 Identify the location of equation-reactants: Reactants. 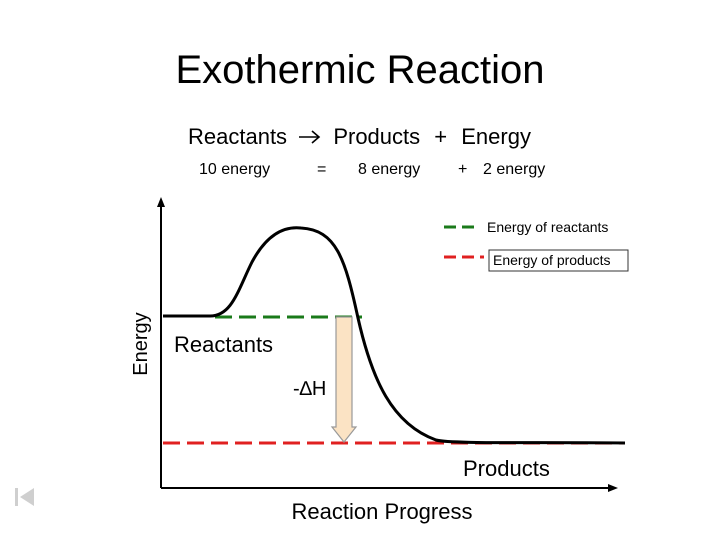
(238, 136).